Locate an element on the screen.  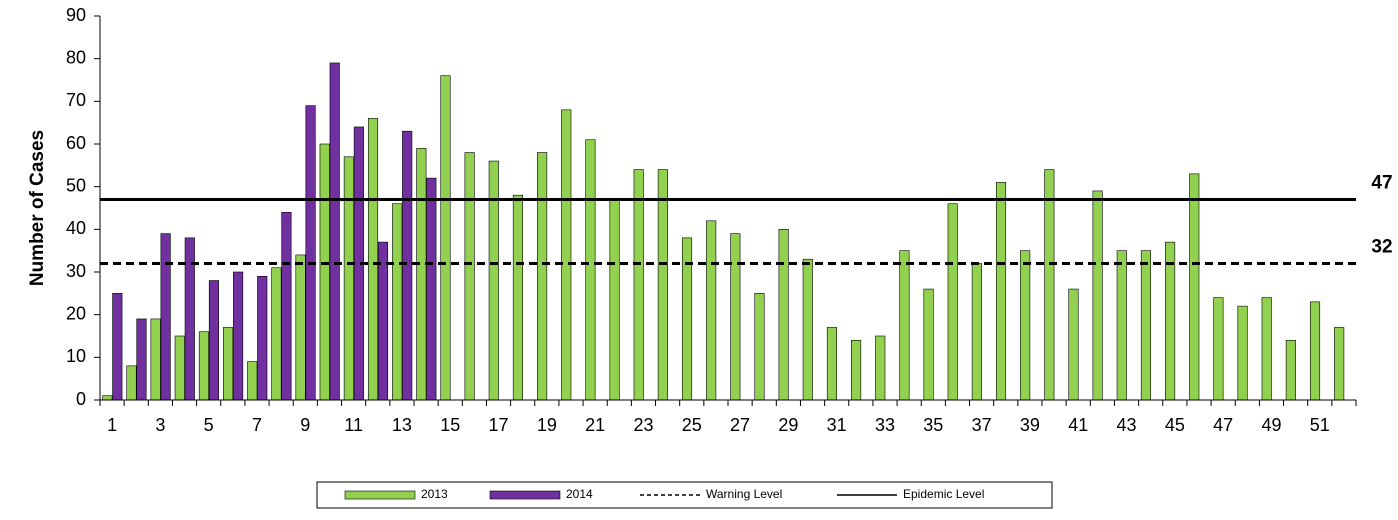
x-tick-label: 1 is located at coordinates (112, 425).